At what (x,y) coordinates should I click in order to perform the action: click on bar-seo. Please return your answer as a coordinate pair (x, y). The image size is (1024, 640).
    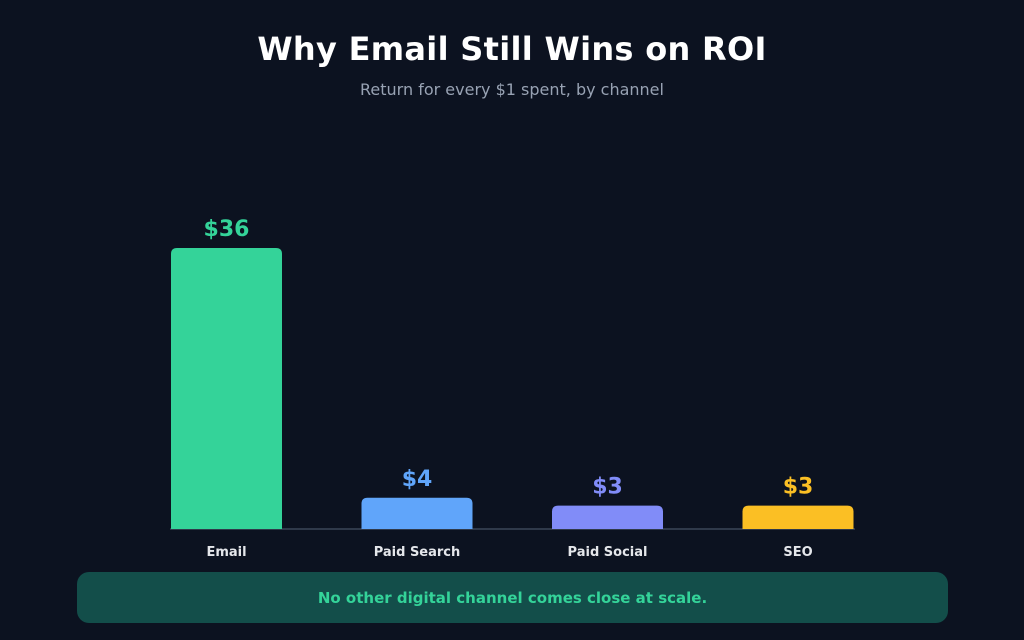
    Looking at the image, I should click on (798, 517).